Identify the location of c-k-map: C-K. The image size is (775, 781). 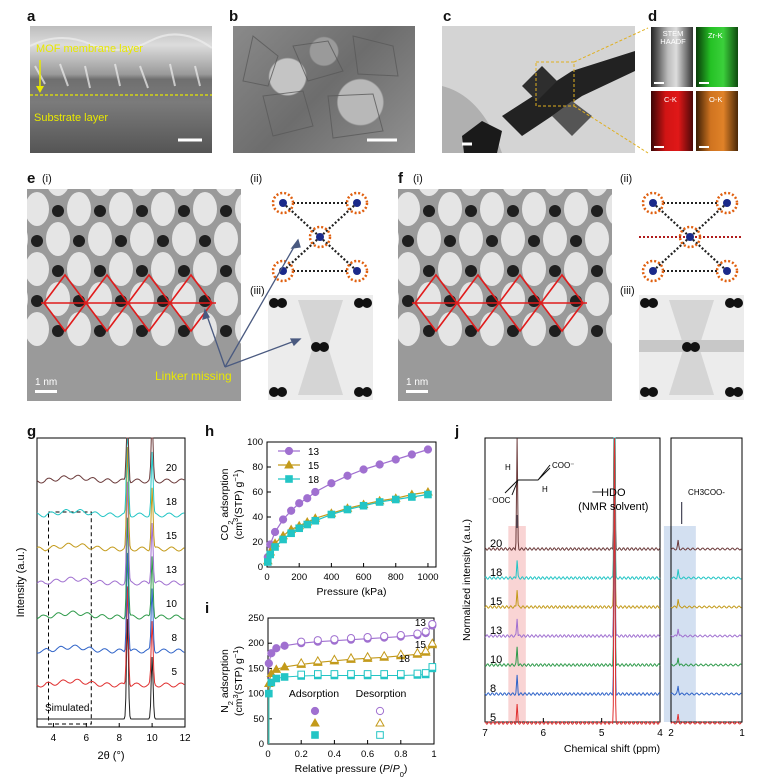
(672, 121).